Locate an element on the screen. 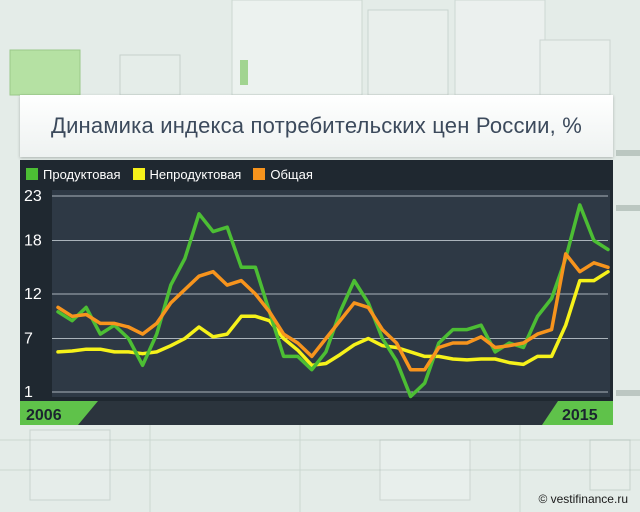 This screenshot has width=640, height=512. x-label-start: 2006 is located at coordinates (44, 415).